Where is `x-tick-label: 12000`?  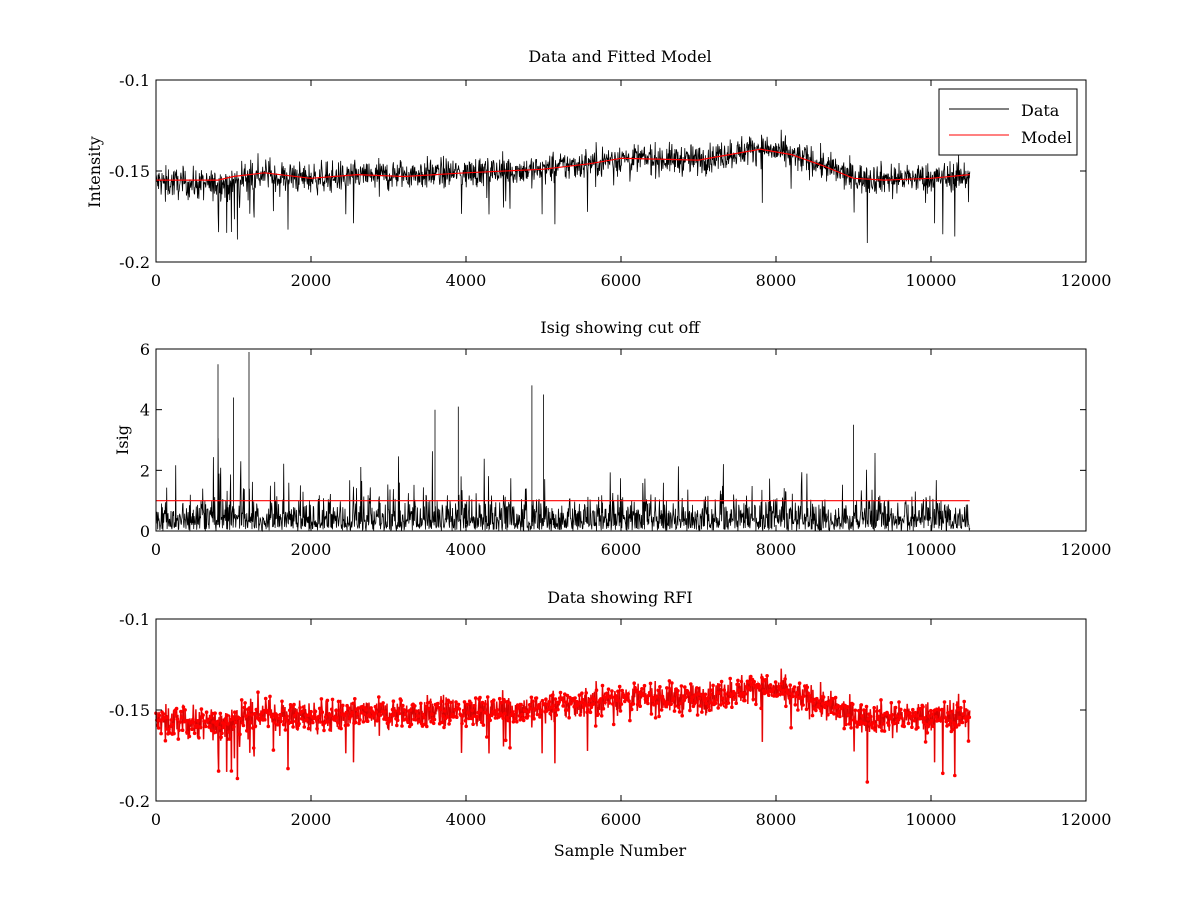 x-tick-label: 12000 is located at coordinates (1086, 549).